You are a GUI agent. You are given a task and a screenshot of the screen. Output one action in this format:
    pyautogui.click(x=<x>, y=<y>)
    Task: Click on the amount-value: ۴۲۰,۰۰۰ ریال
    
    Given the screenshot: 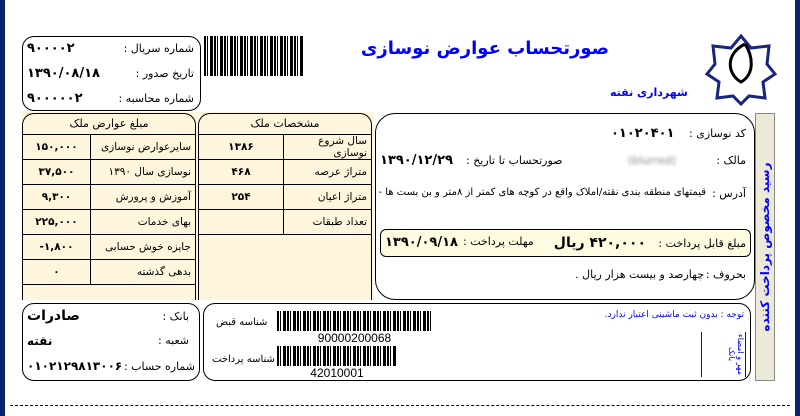 What is the action you would take?
    pyautogui.click(x=599, y=243)
    